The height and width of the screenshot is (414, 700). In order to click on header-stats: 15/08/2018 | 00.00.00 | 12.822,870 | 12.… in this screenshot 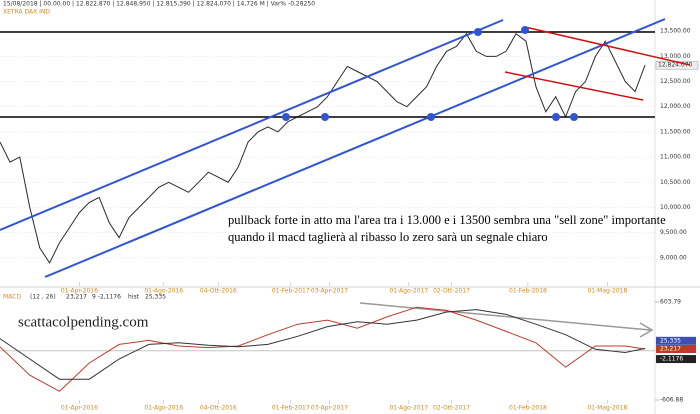, I will do `click(159, 4)`.